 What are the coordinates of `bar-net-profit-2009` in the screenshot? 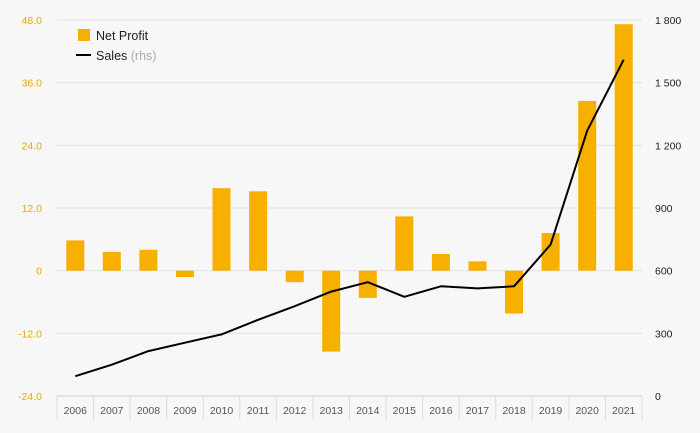 It's located at (185, 273).